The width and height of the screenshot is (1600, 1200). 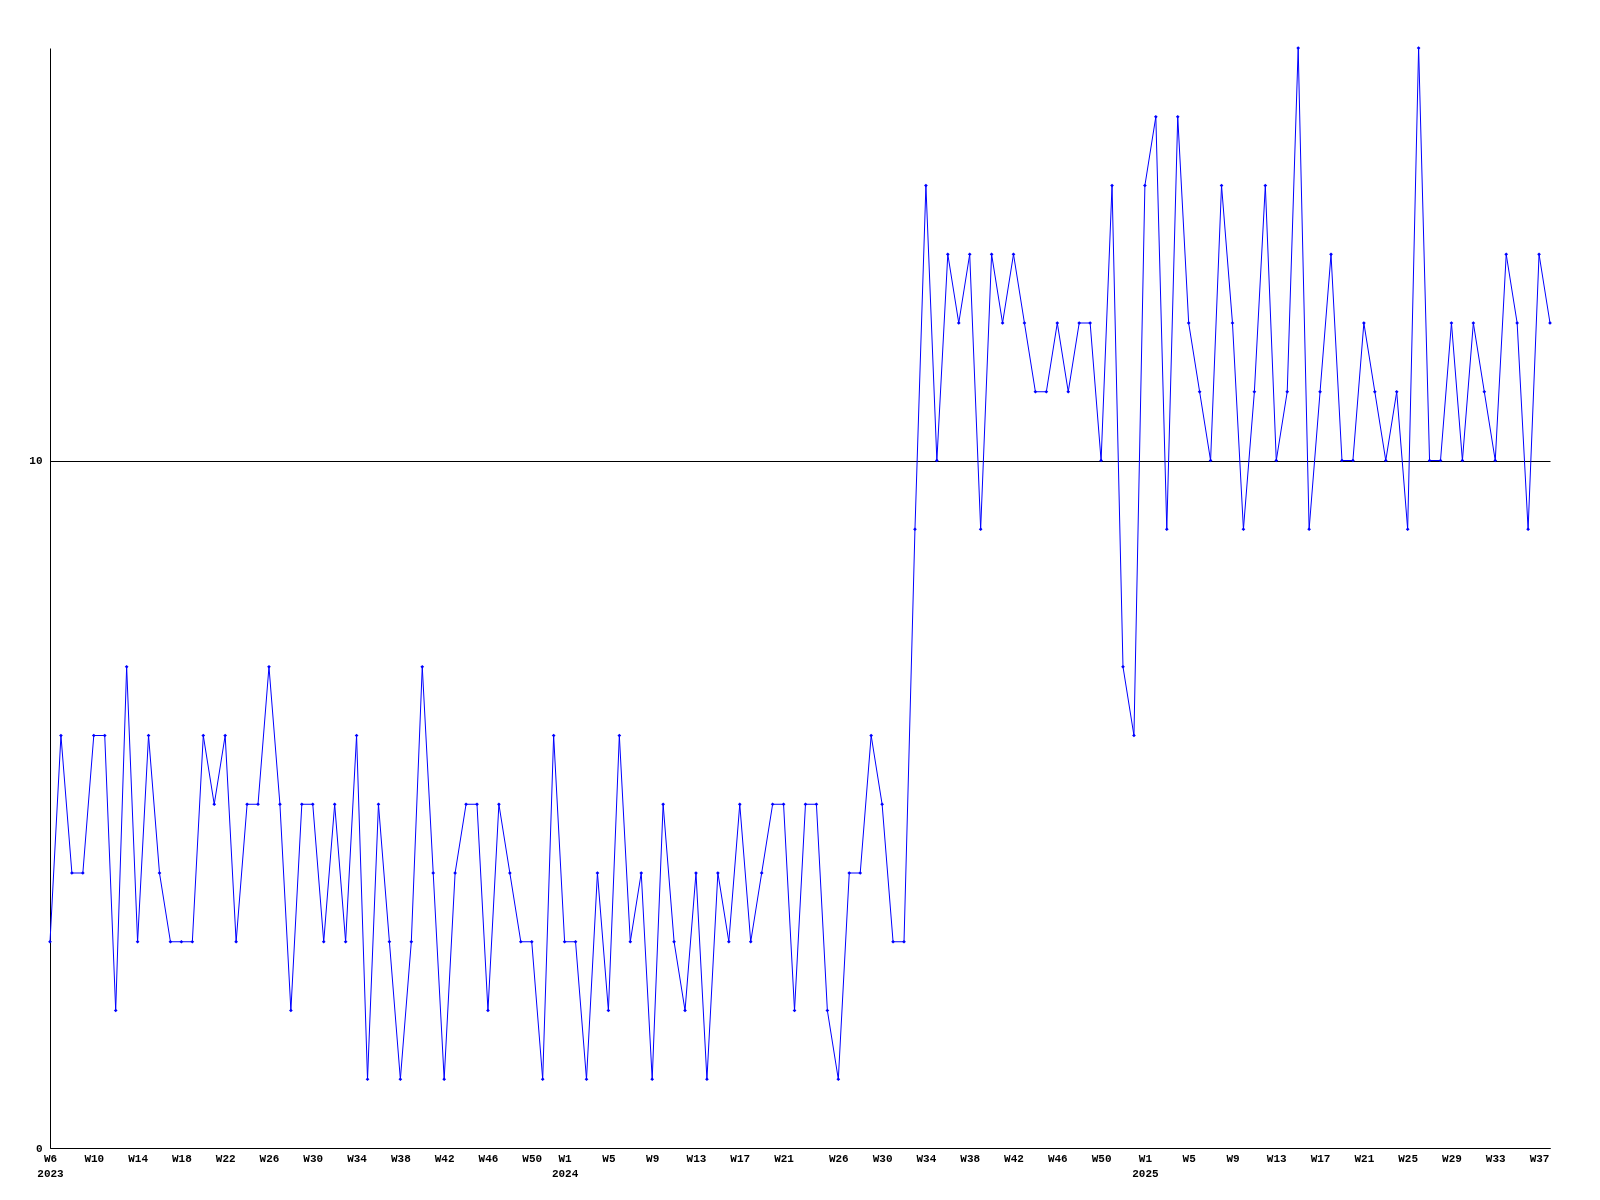 What do you see at coordinates (36, 461) in the screenshot?
I see `y-tick-label: 10` at bounding box center [36, 461].